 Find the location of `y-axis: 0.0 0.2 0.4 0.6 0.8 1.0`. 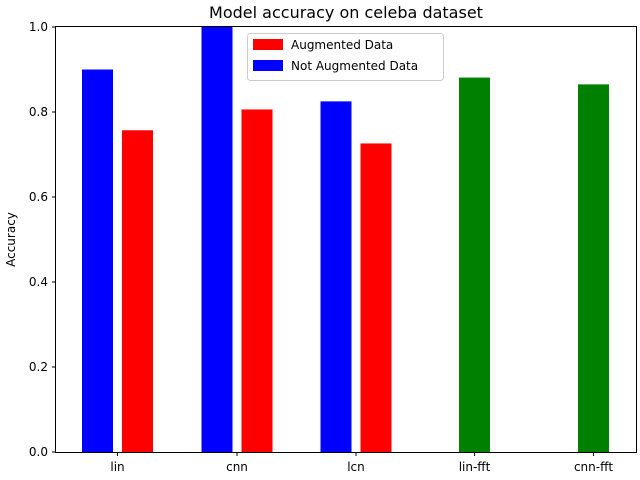

y-axis: 0.0 0.2 0.4 0.6 0.8 1.0 is located at coordinates (42, 239).